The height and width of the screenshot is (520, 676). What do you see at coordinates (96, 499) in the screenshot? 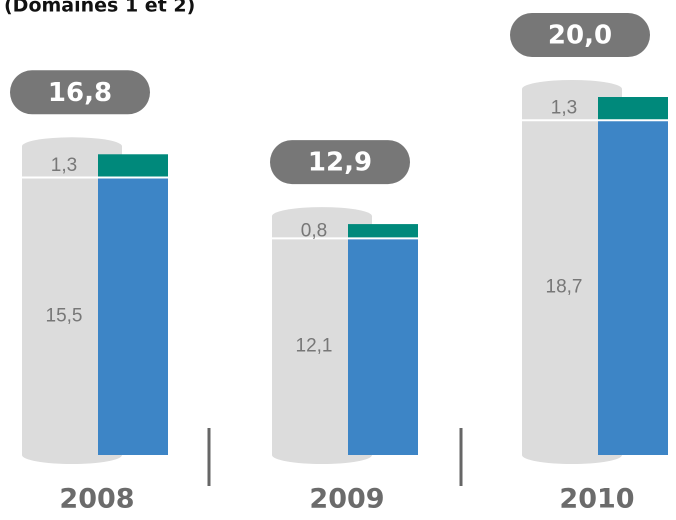
I see `x-tick-label: 2008` at bounding box center [96, 499].